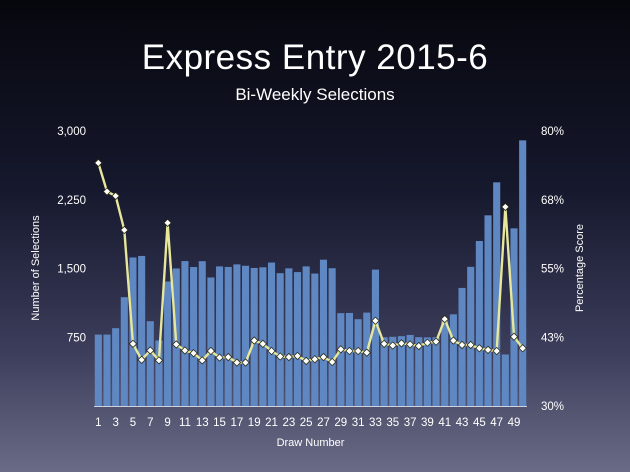 The width and height of the screenshot is (630, 472). What do you see at coordinates (115, 423) in the screenshot?
I see `x-tick-label: 3` at bounding box center [115, 423].